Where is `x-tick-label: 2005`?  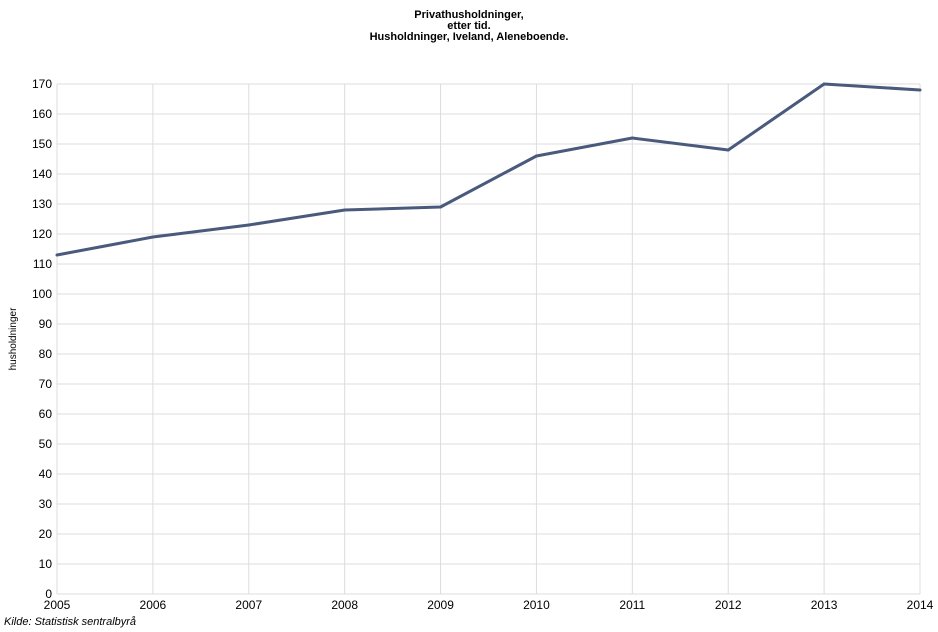 x-tick-label: 2005 is located at coordinates (57, 605).